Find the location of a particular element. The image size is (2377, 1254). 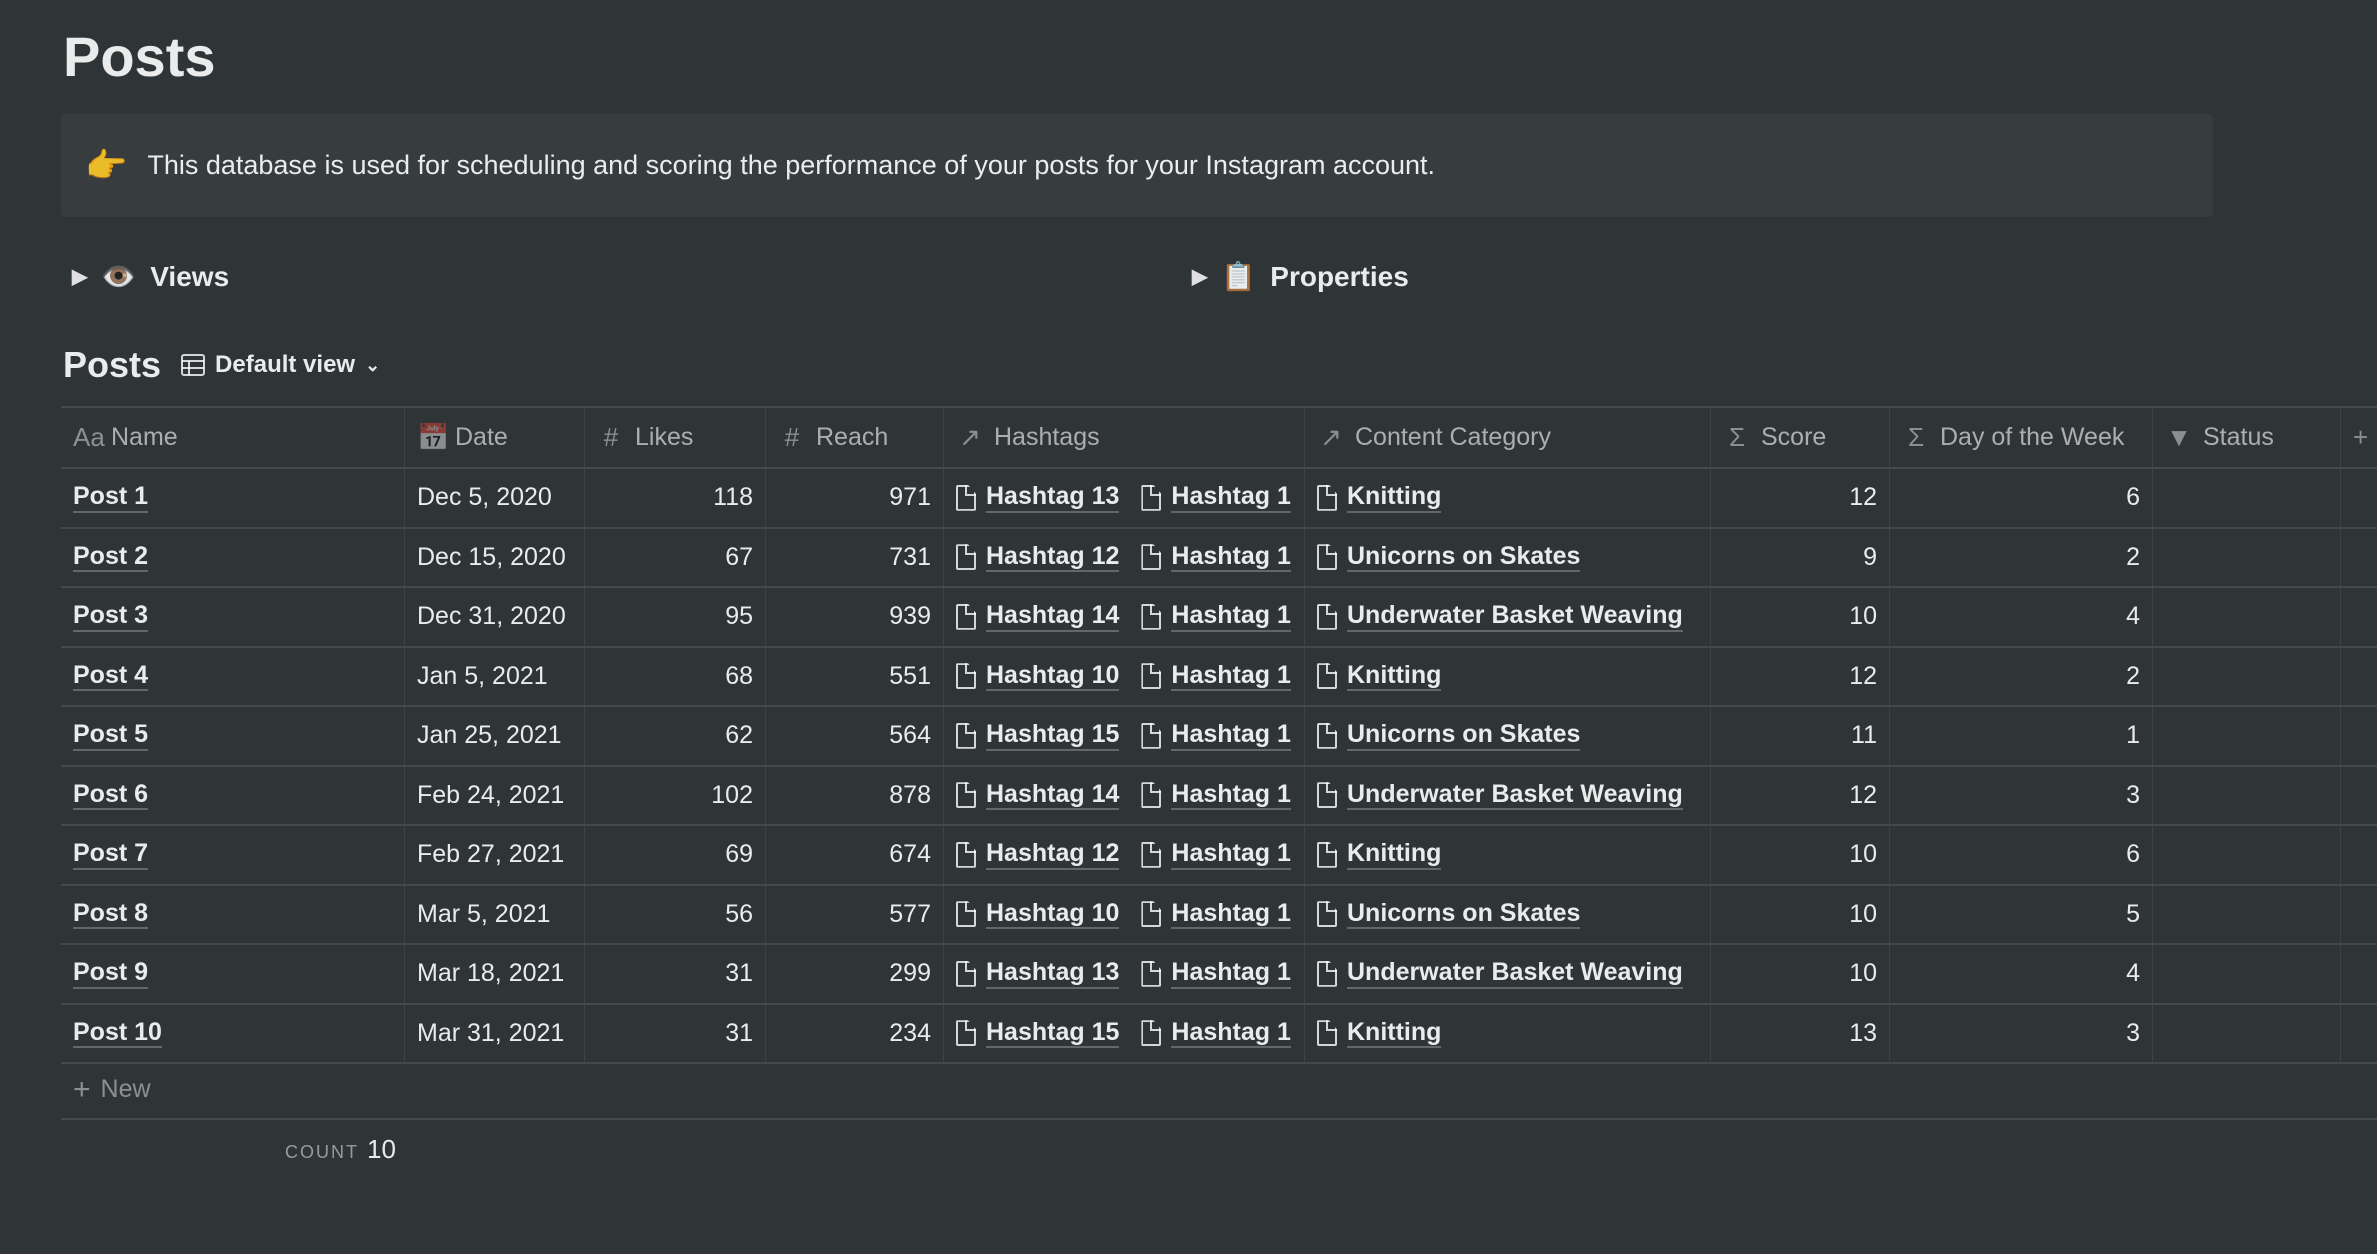

name-cell: Post 3 is located at coordinates (233, 617).